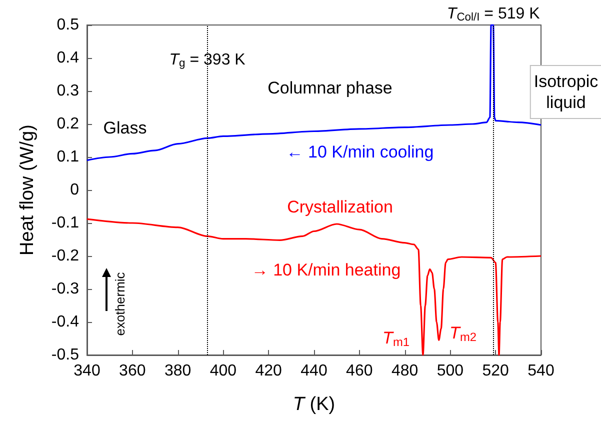 The image size is (601, 425). What do you see at coordinates (268, 371) in the screenshot?
I see `x-tick-label: 420` at bounding box center [268, 371].